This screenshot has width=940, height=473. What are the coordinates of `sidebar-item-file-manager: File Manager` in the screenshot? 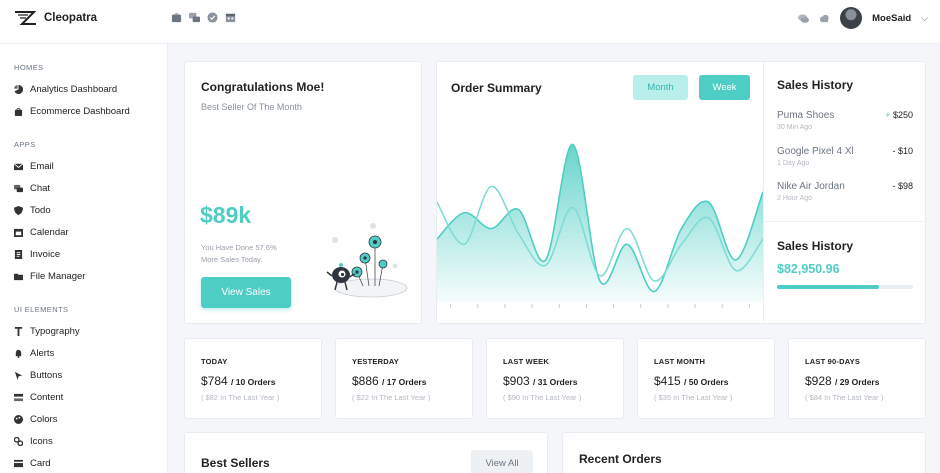 It's located at (49, 276).